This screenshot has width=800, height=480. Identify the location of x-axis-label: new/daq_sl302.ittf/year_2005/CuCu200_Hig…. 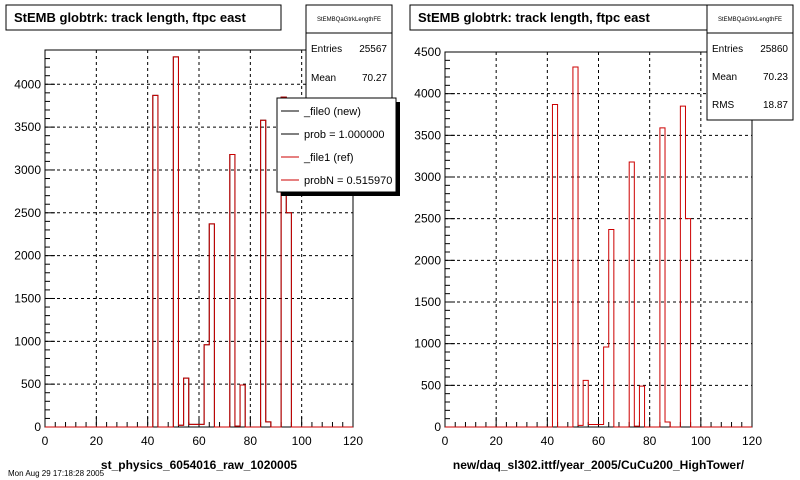
(599, 465).